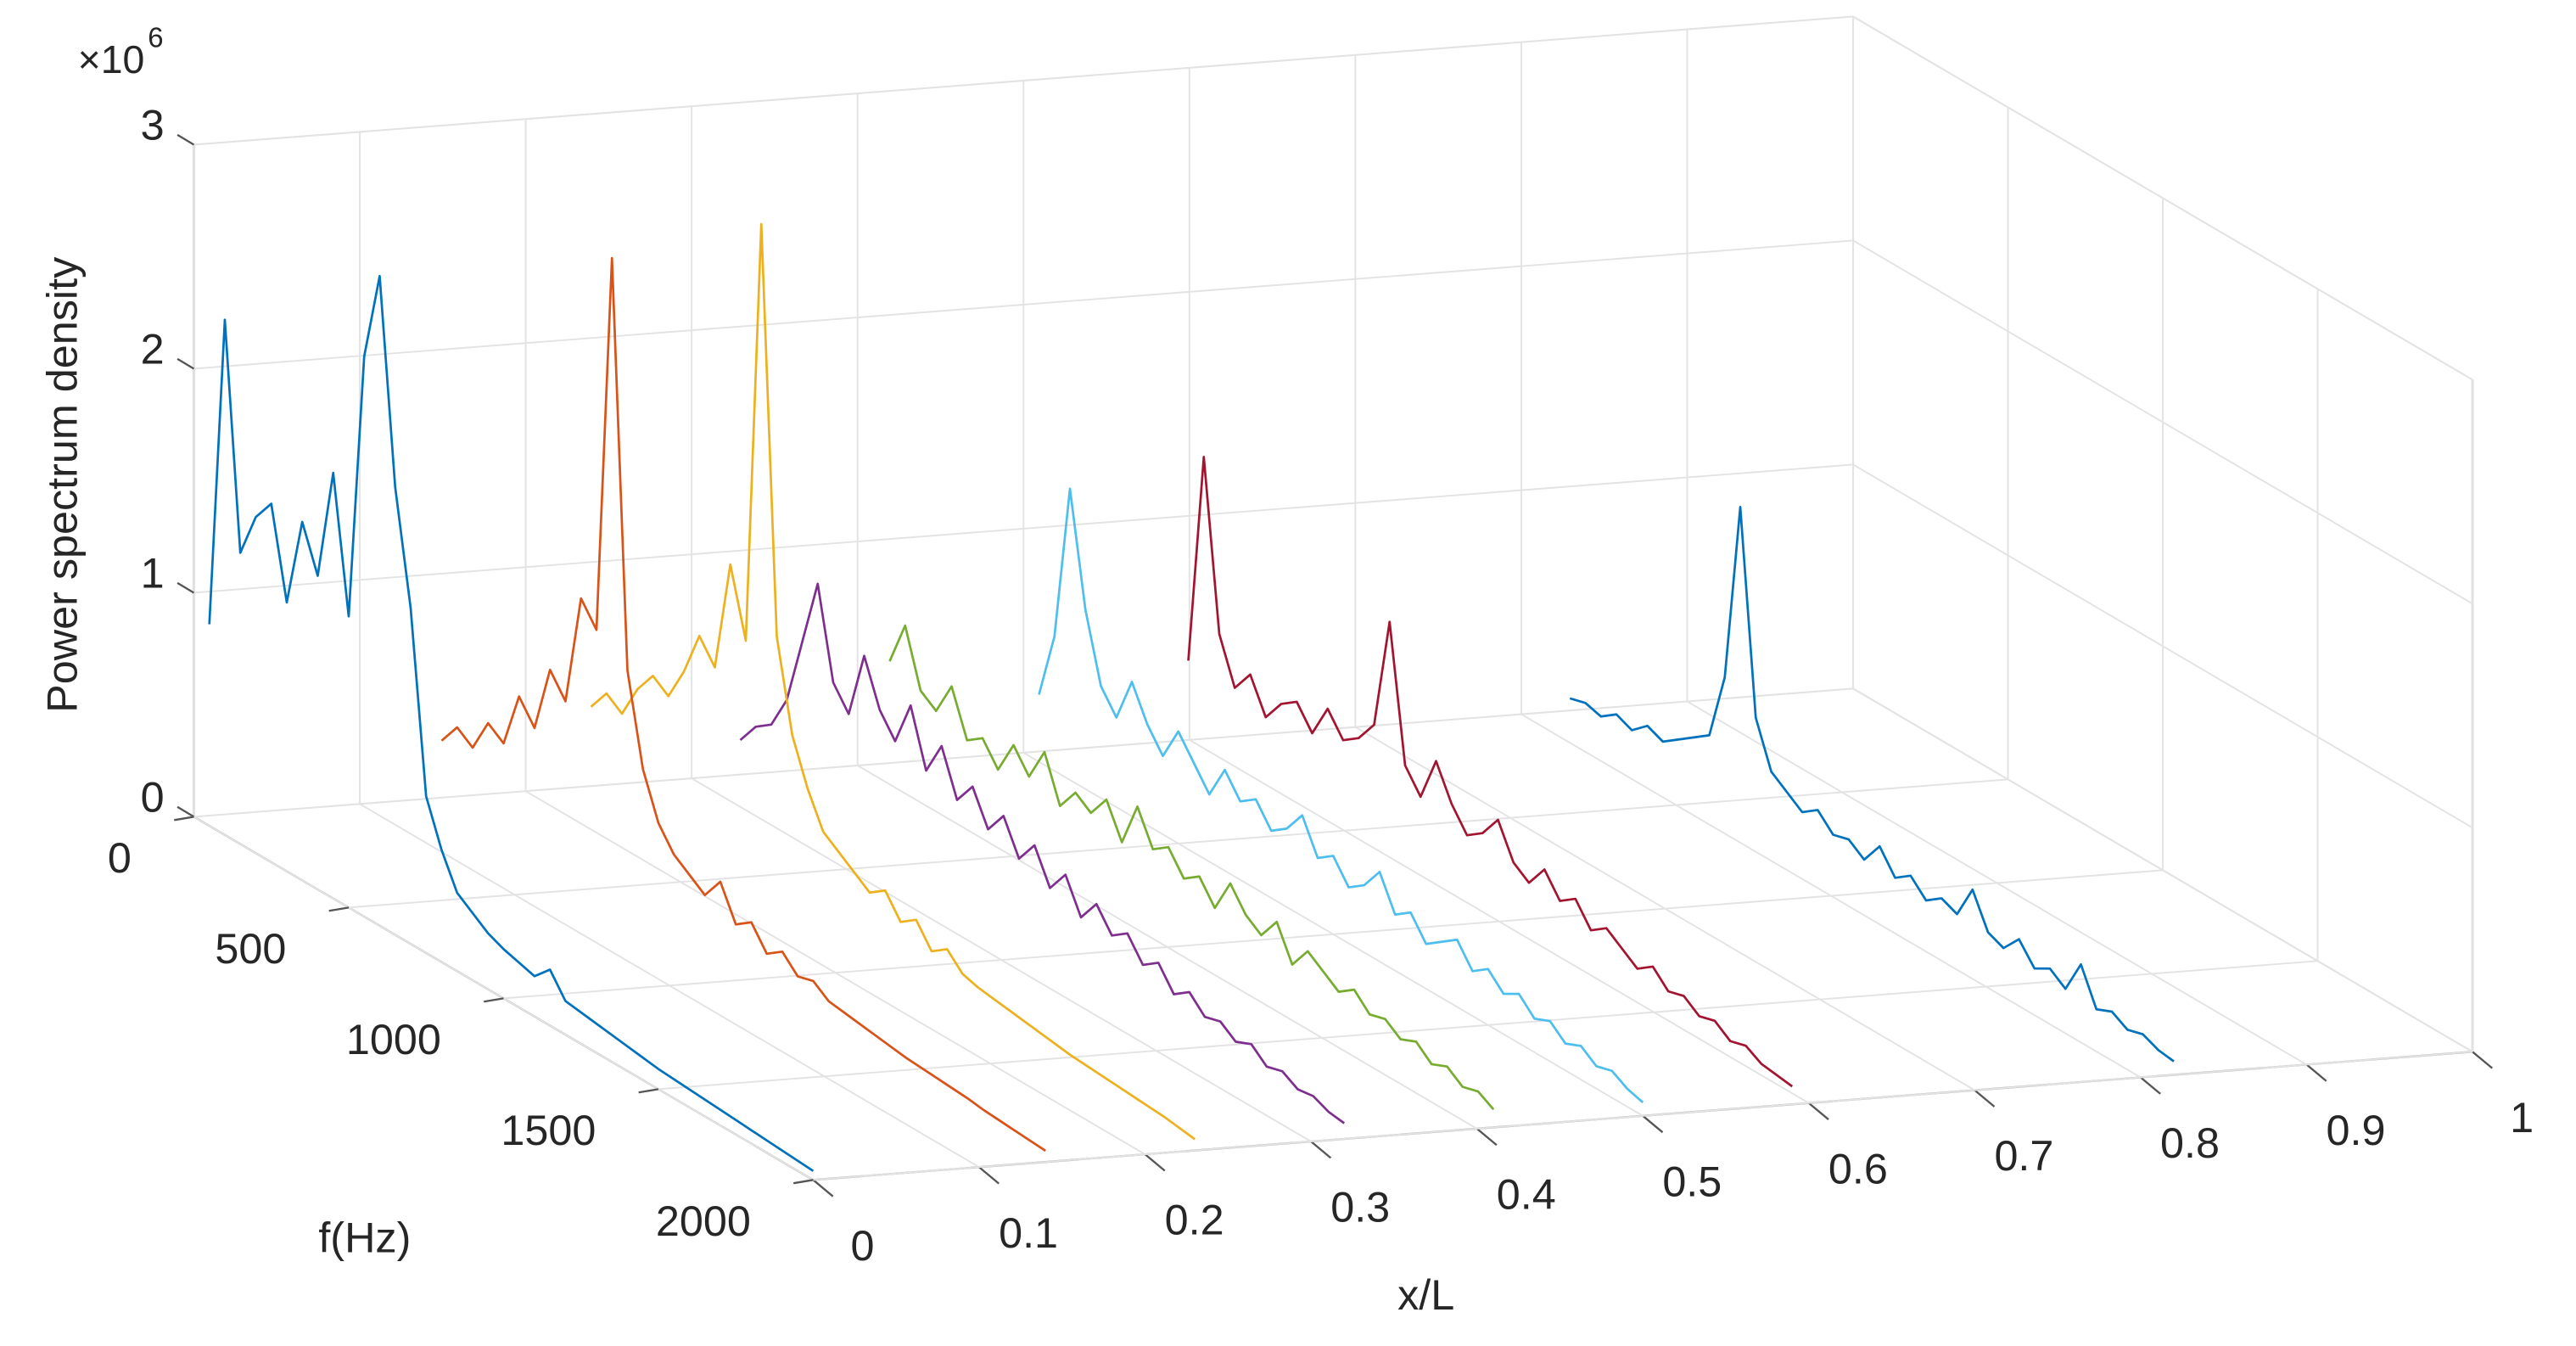 The image size is (2576, 1346). Describe the element at coordinates (251, 948) in the screenshot. I see `y-tick-label: 500` at that location.